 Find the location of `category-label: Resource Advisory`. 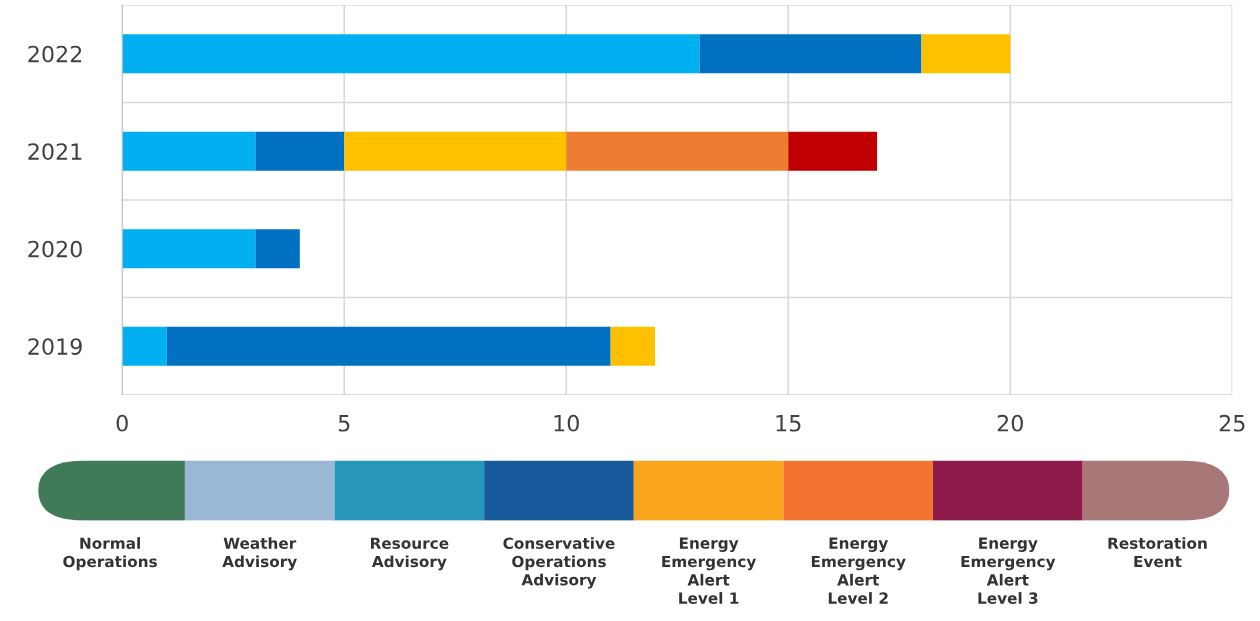

category-label: Resource Advisory is located at coordinates (409, 554).